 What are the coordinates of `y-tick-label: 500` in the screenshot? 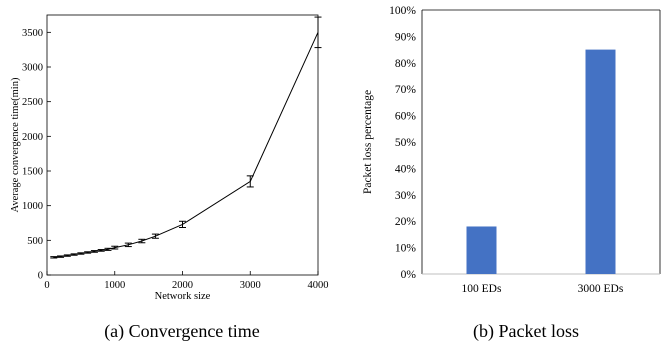 It's located at (35, 241).